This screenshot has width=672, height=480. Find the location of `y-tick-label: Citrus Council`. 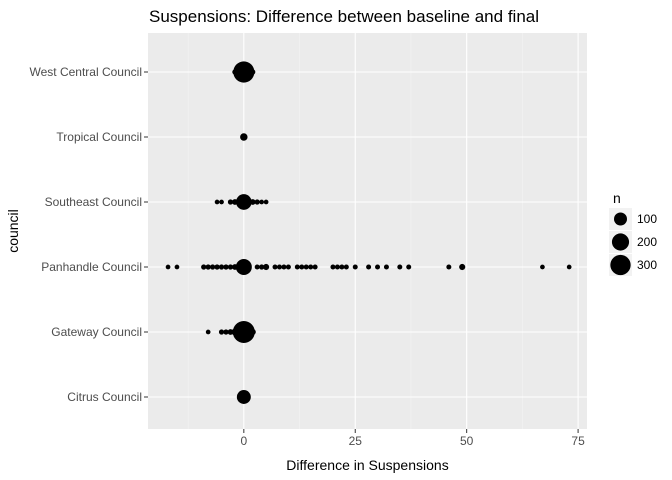

y-tick-label: Citrus Council is located at coordinates (104, 397).